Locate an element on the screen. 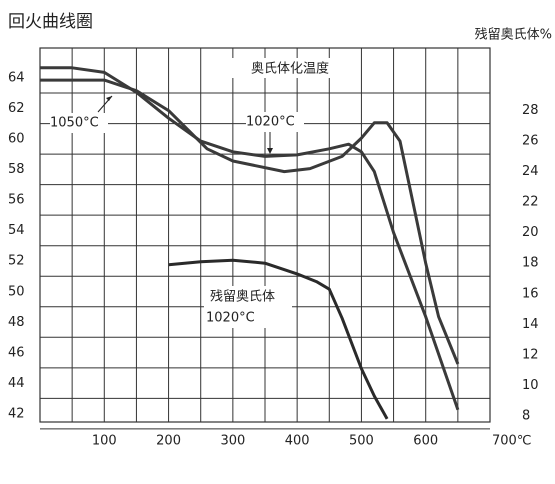 The height and width of the screenshot is (484, 555). y-tick-label: 60 is located at coordinates (16, 139).